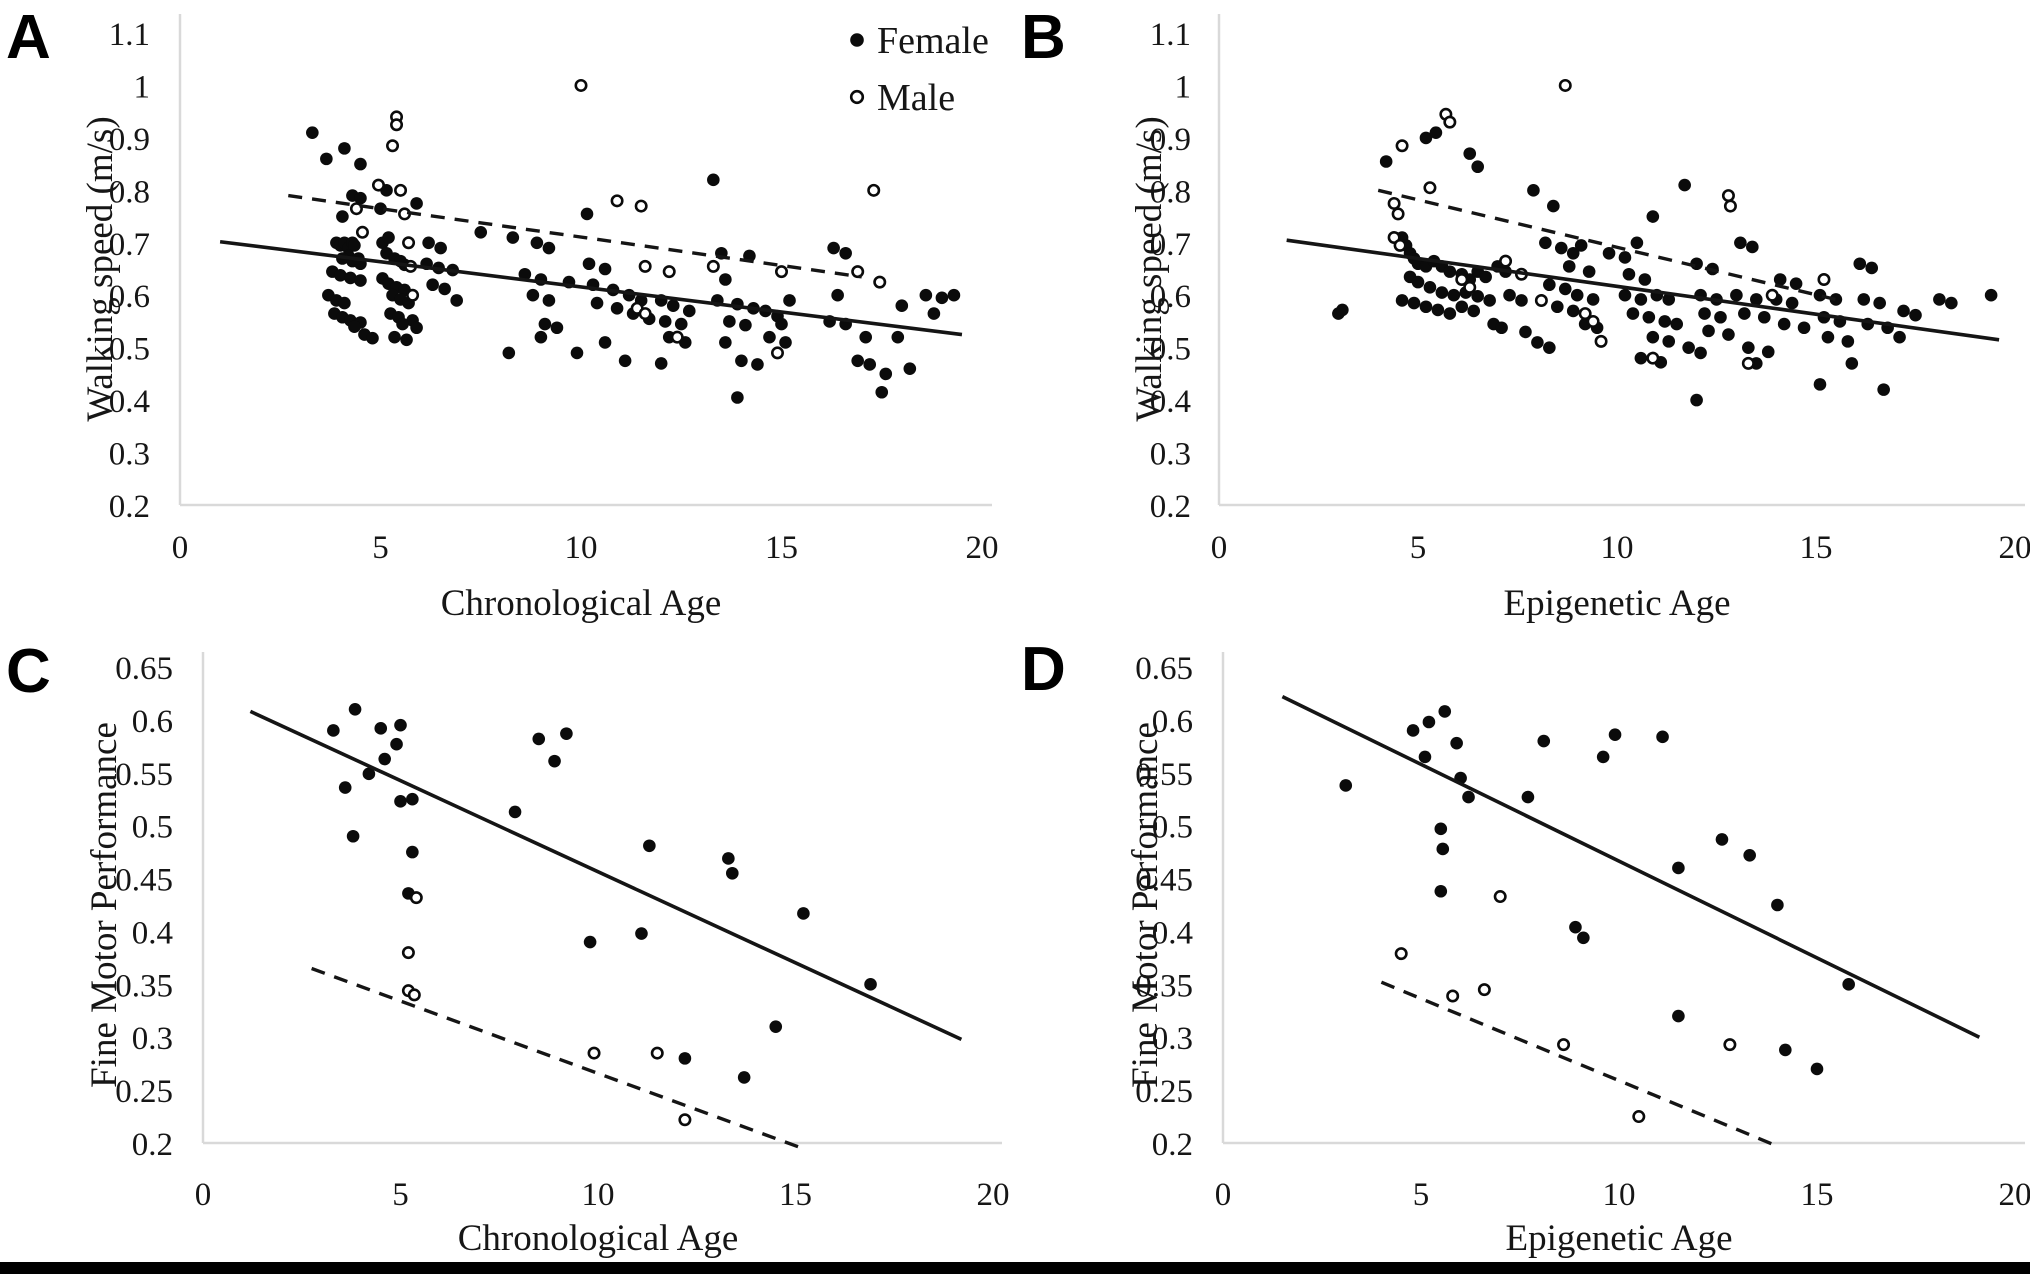 The height and width of the screenshot is (1274, 2030). Describe the element at coordinates (1170, 507) in the screenshot. I see `y-tick-label: 0.2` at that location.